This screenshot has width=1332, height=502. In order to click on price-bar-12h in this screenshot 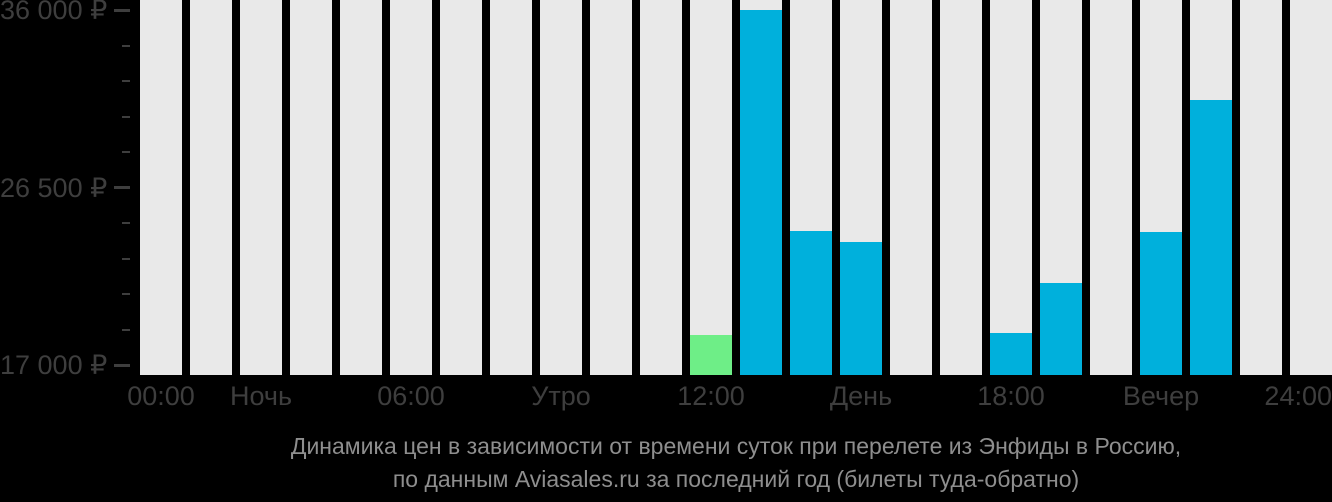, I will do `click(761, 192)`.